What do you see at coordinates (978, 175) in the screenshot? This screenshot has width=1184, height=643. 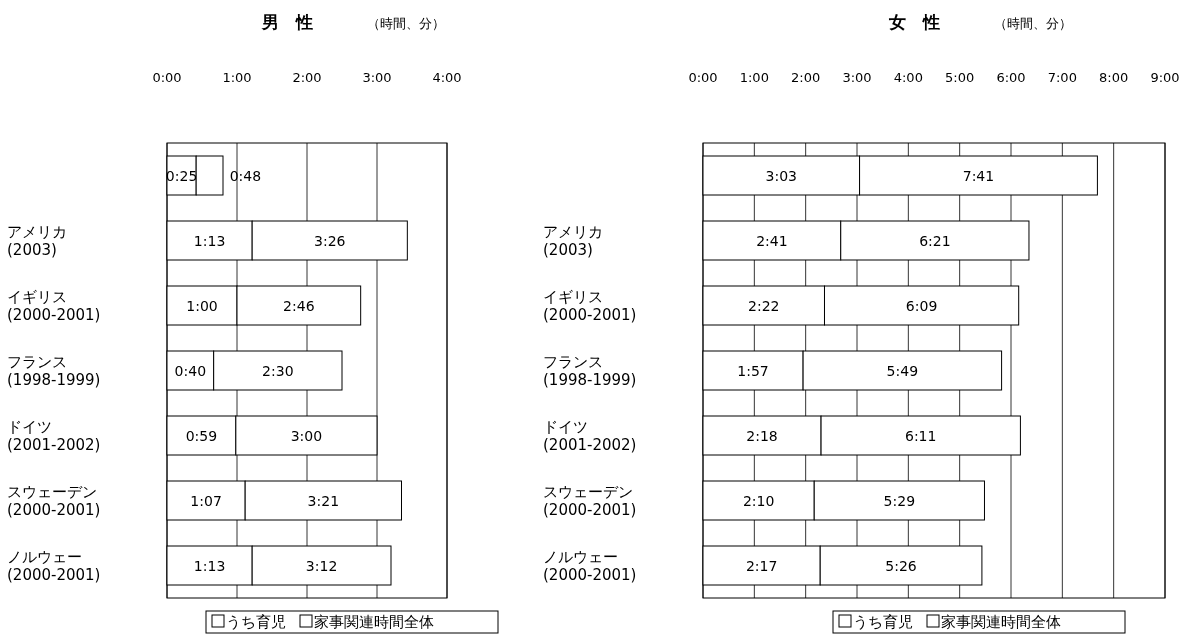 I see `total-label: 7:41` at bounding box center [978, 175].